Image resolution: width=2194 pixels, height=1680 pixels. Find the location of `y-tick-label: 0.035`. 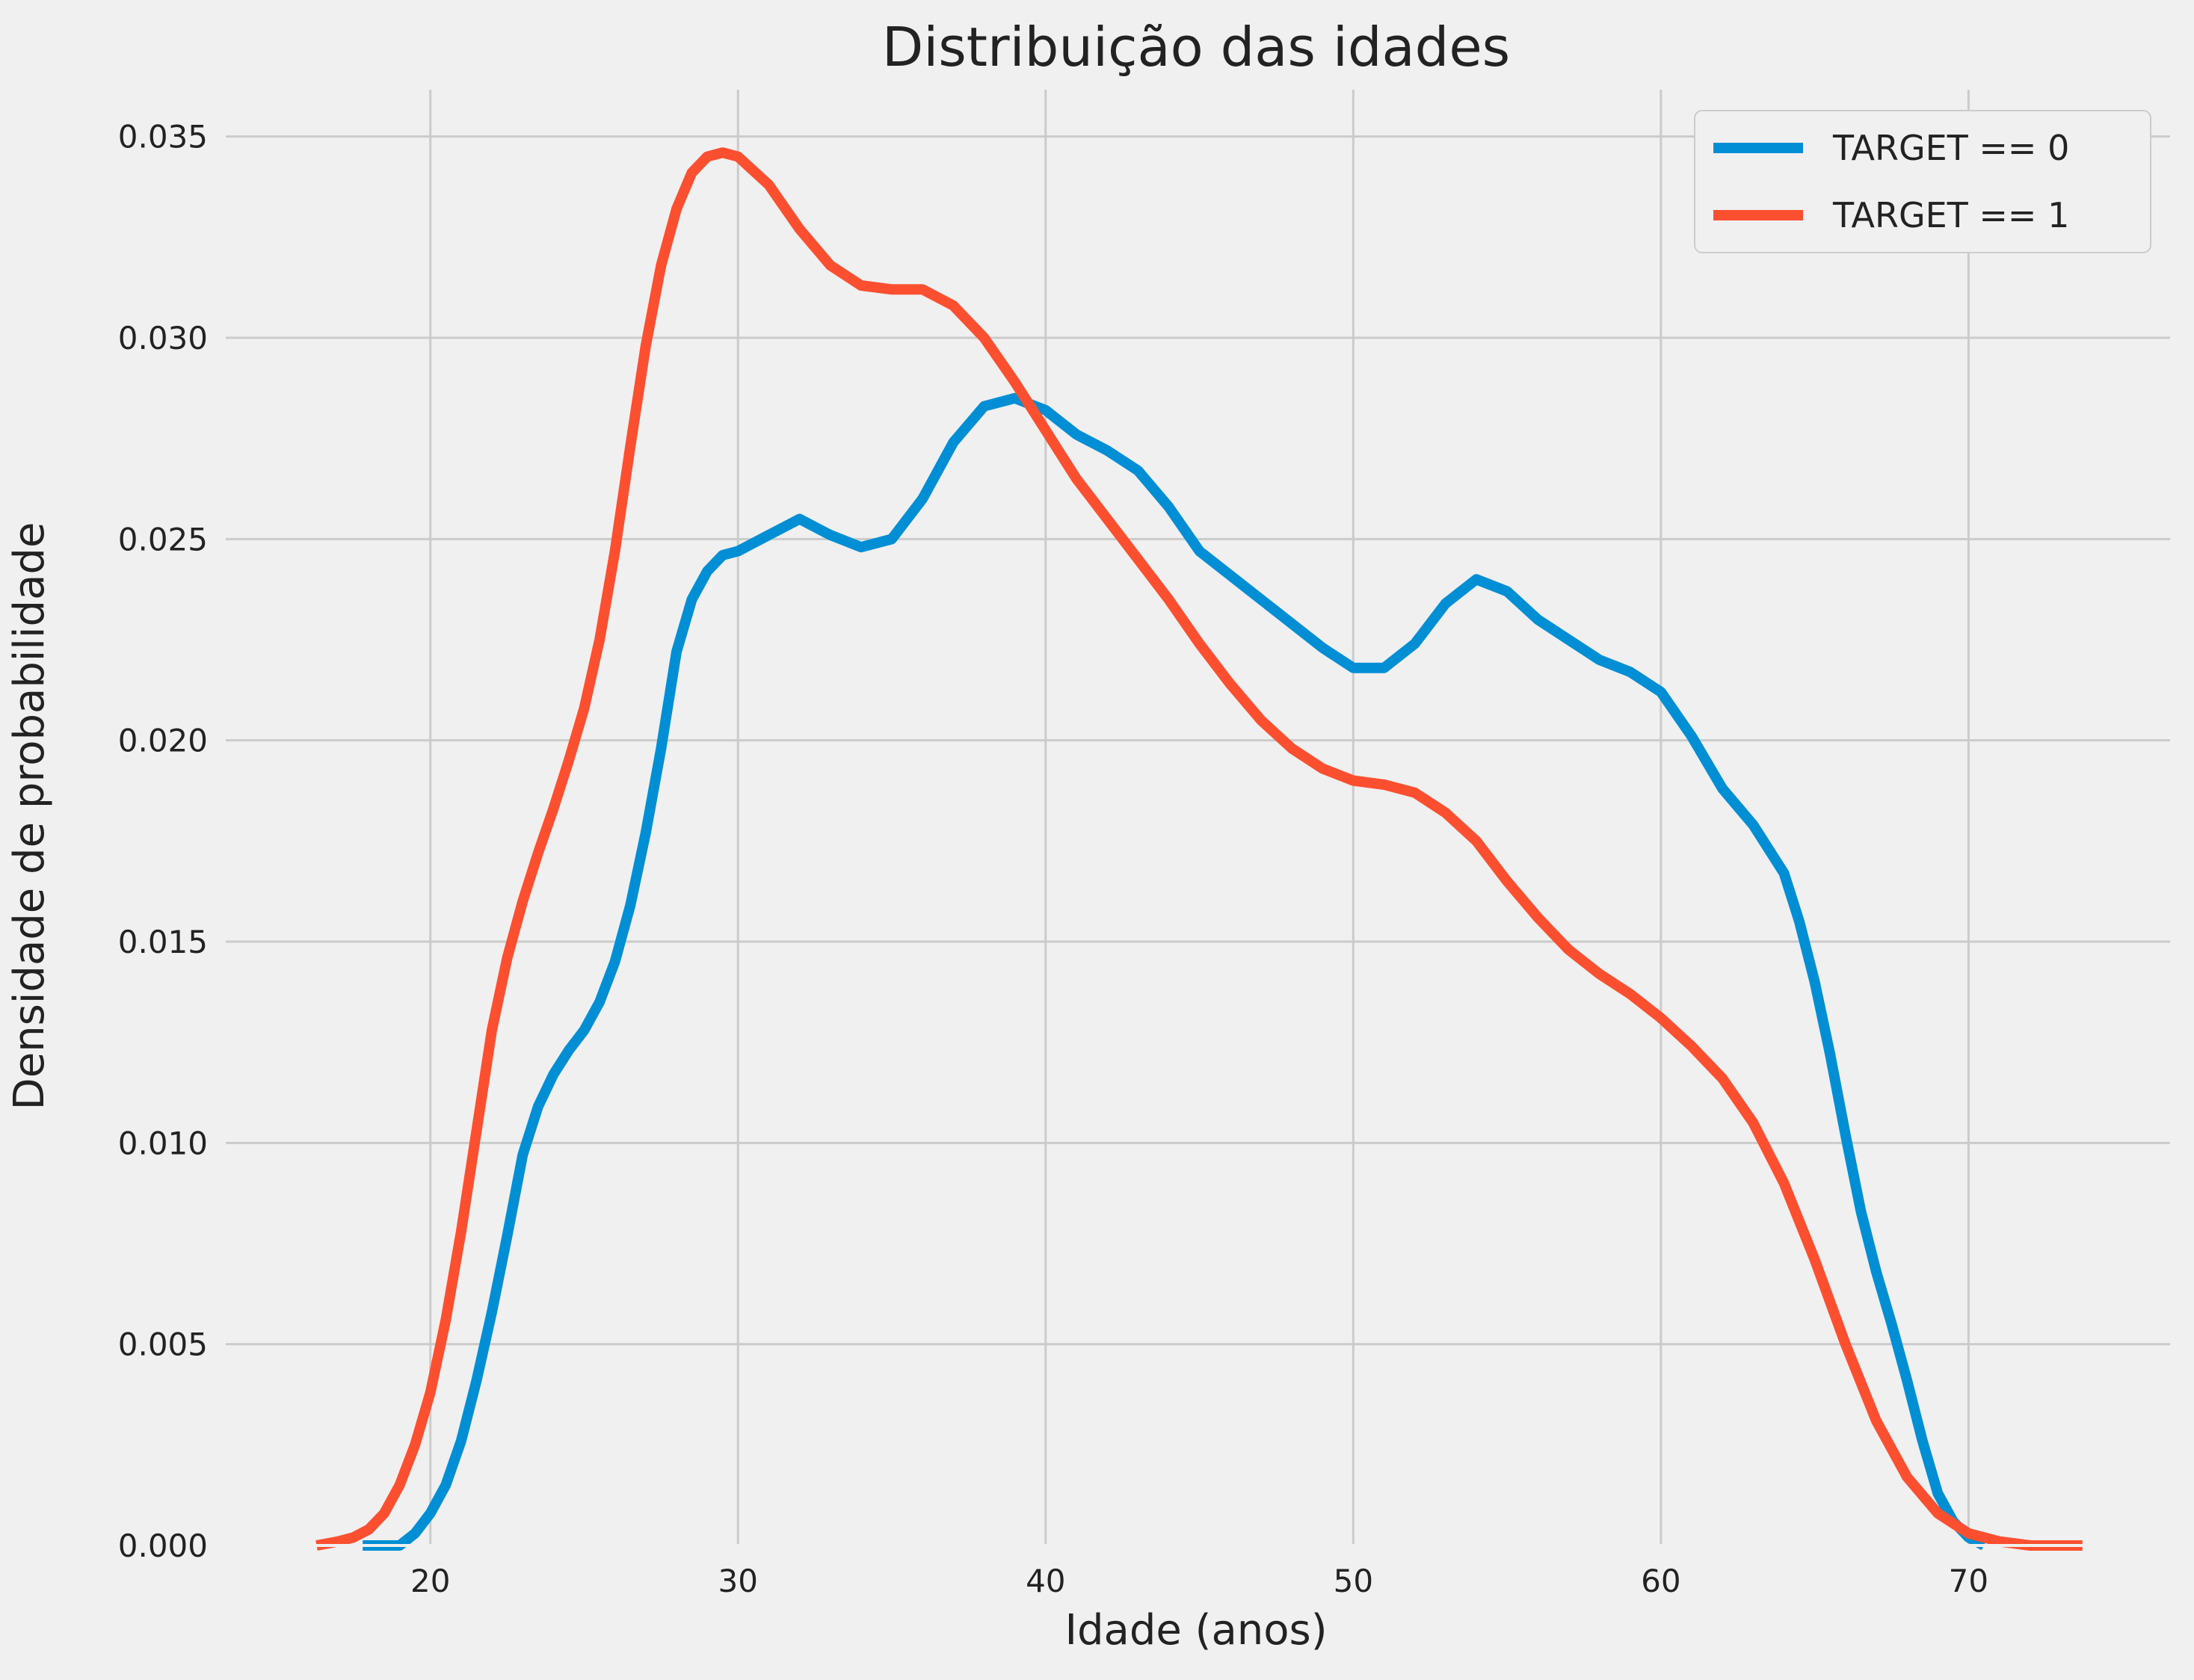

y-tick-label: 0.035 is located at coordinates (163, 137).